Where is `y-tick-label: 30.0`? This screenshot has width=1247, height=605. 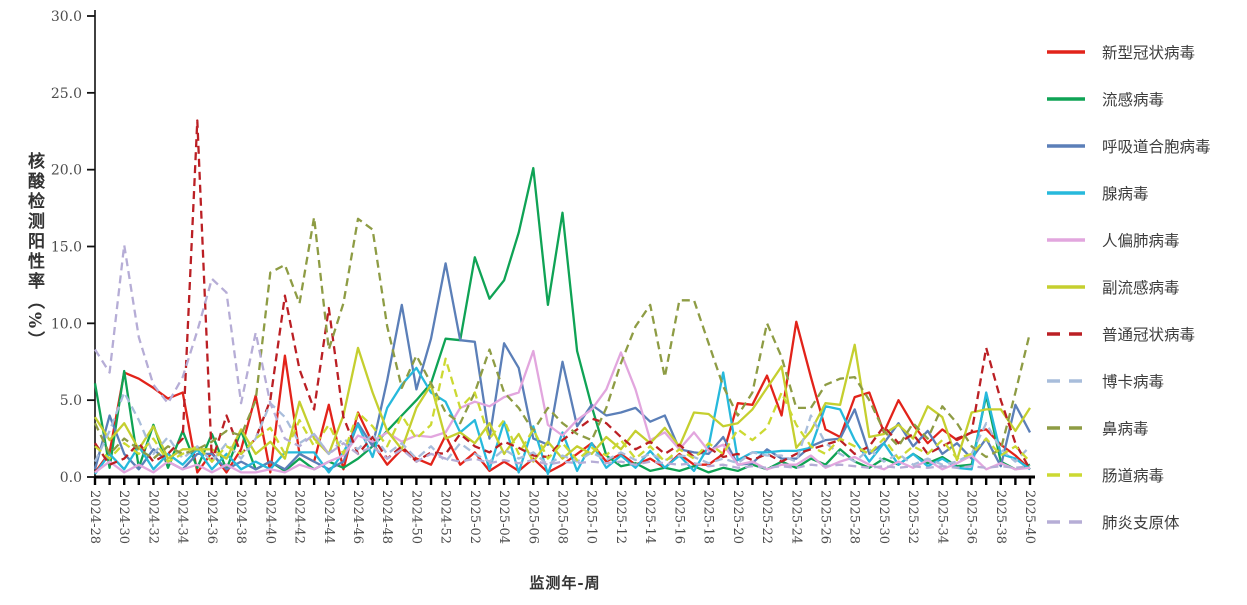 y-tick-label: 30.0 is located at coordinates (66, 17).